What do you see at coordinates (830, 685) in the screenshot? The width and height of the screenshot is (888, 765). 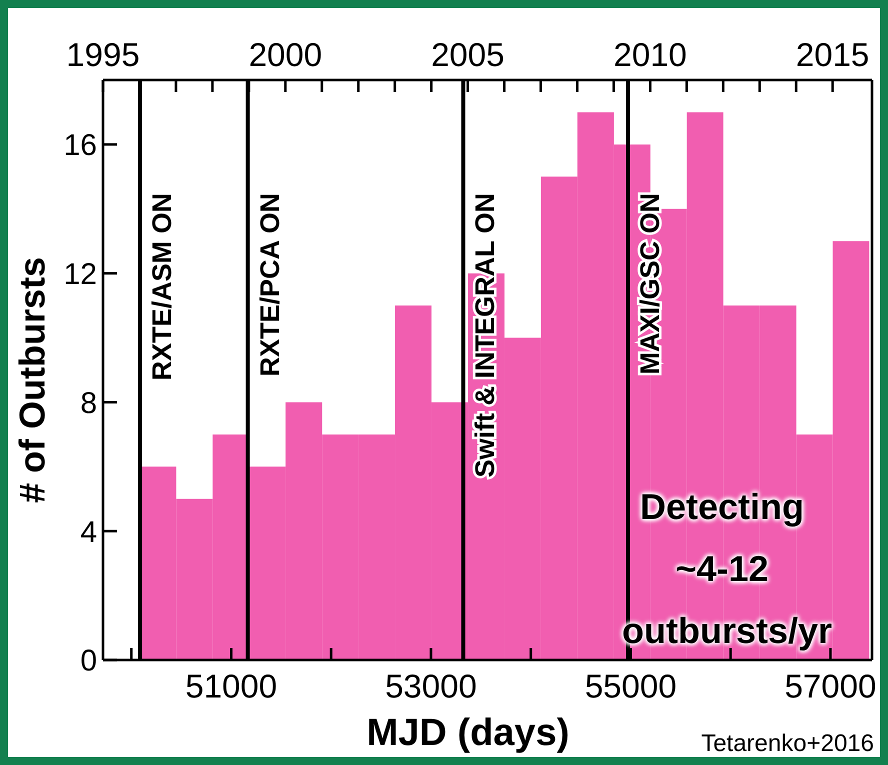 I see `x-tick-label: 57000` at bounding box center [830, 685].